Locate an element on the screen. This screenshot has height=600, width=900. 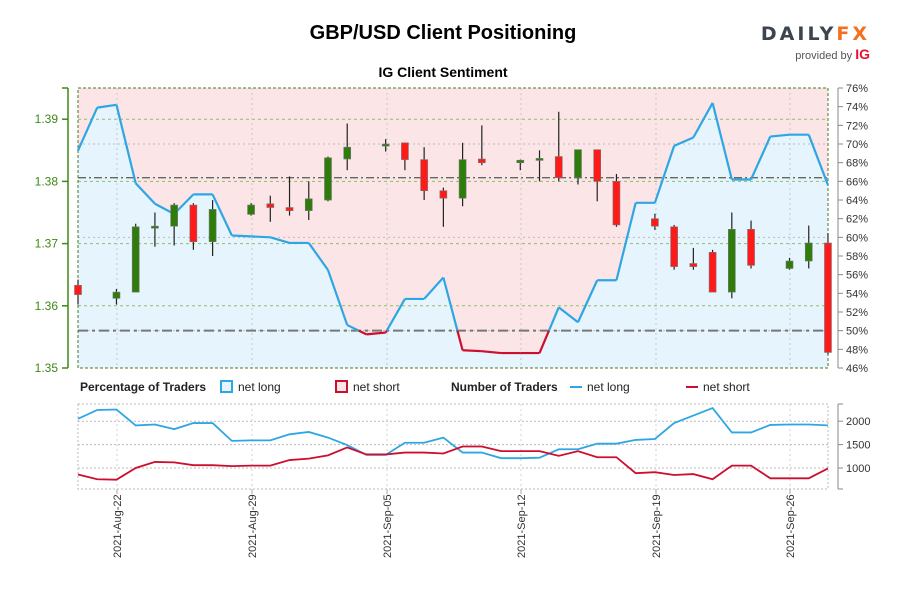
date-label: 2021-Aug-29 is located at coordinates (253, 526).